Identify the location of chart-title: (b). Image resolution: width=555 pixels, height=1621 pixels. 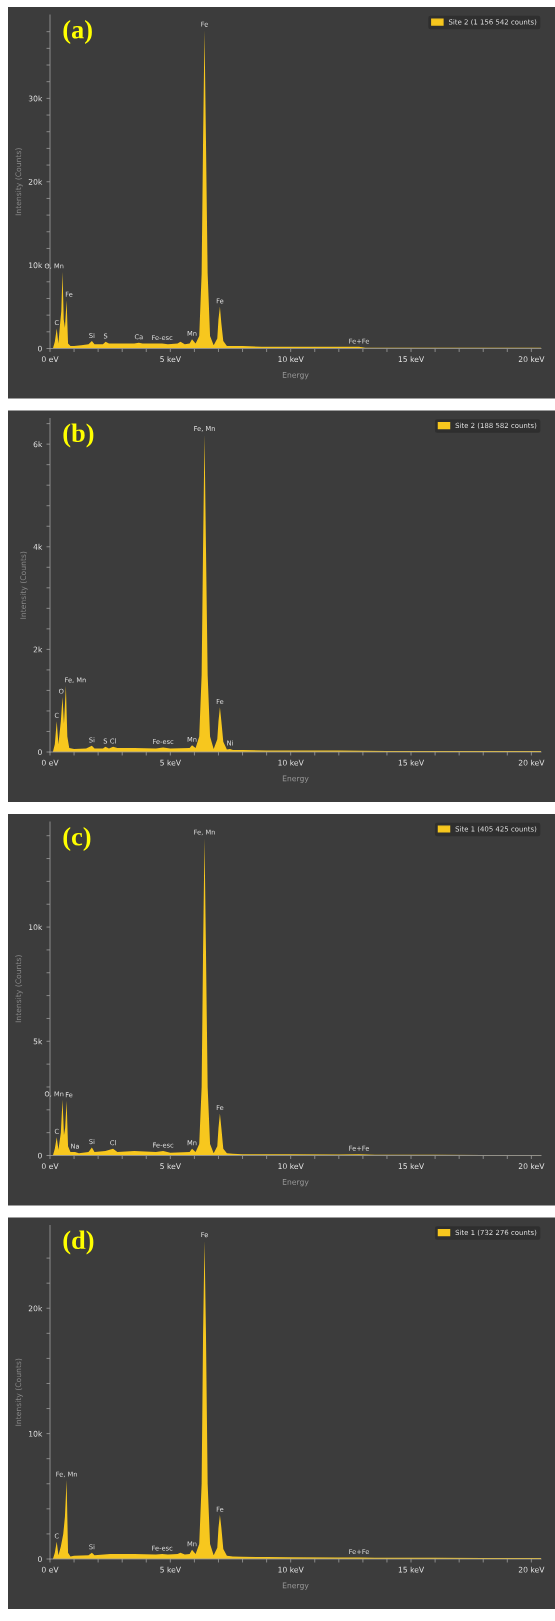
(78, 435).